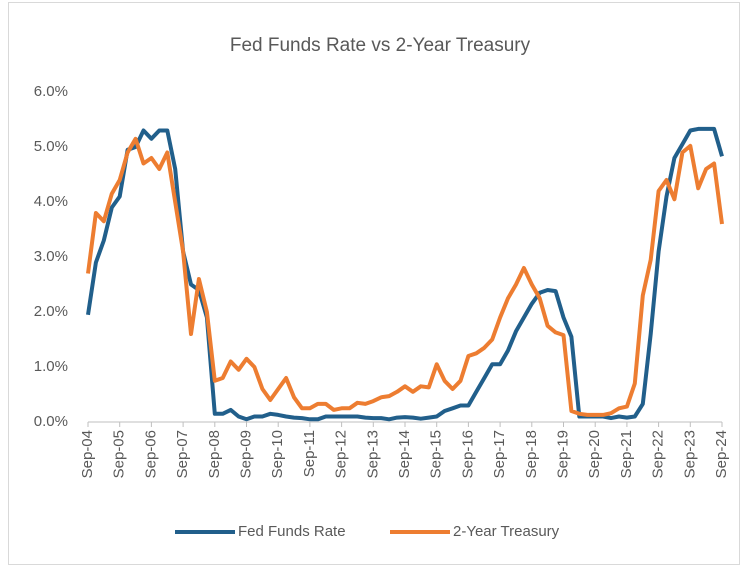 This screenshot has width=748, height=569. What do you see at coordinates (309, 453) in the screenshot?
I see `x-tick-label: Sep-11` at bounding box center [309, 453].